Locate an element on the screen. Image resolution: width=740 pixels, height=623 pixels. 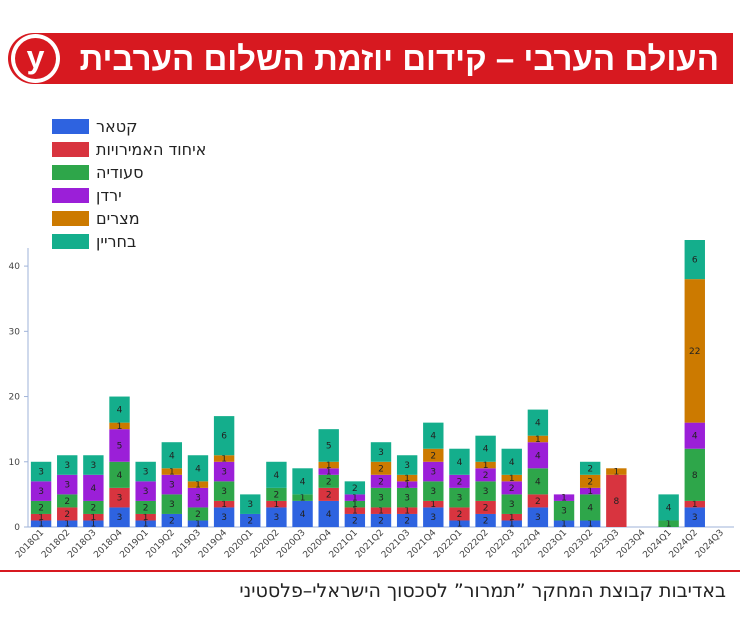
y-tick-label: 30 is located at coordinates (15, 332).